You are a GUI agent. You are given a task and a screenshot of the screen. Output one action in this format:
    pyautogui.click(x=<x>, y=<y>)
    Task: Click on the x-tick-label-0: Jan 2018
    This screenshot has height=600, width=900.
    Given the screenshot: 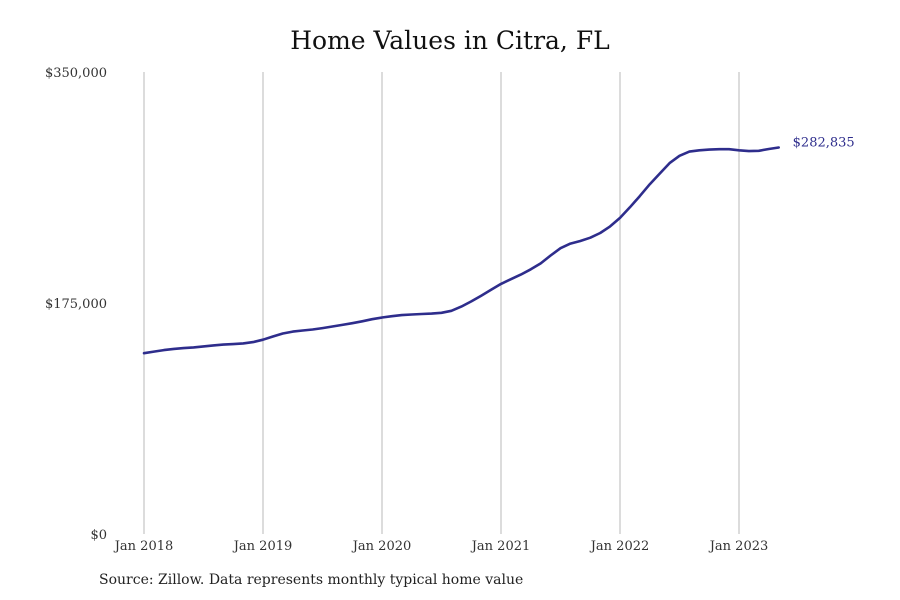 What is the action you would take?
    pyautogui.click(x=143, y=546)
    